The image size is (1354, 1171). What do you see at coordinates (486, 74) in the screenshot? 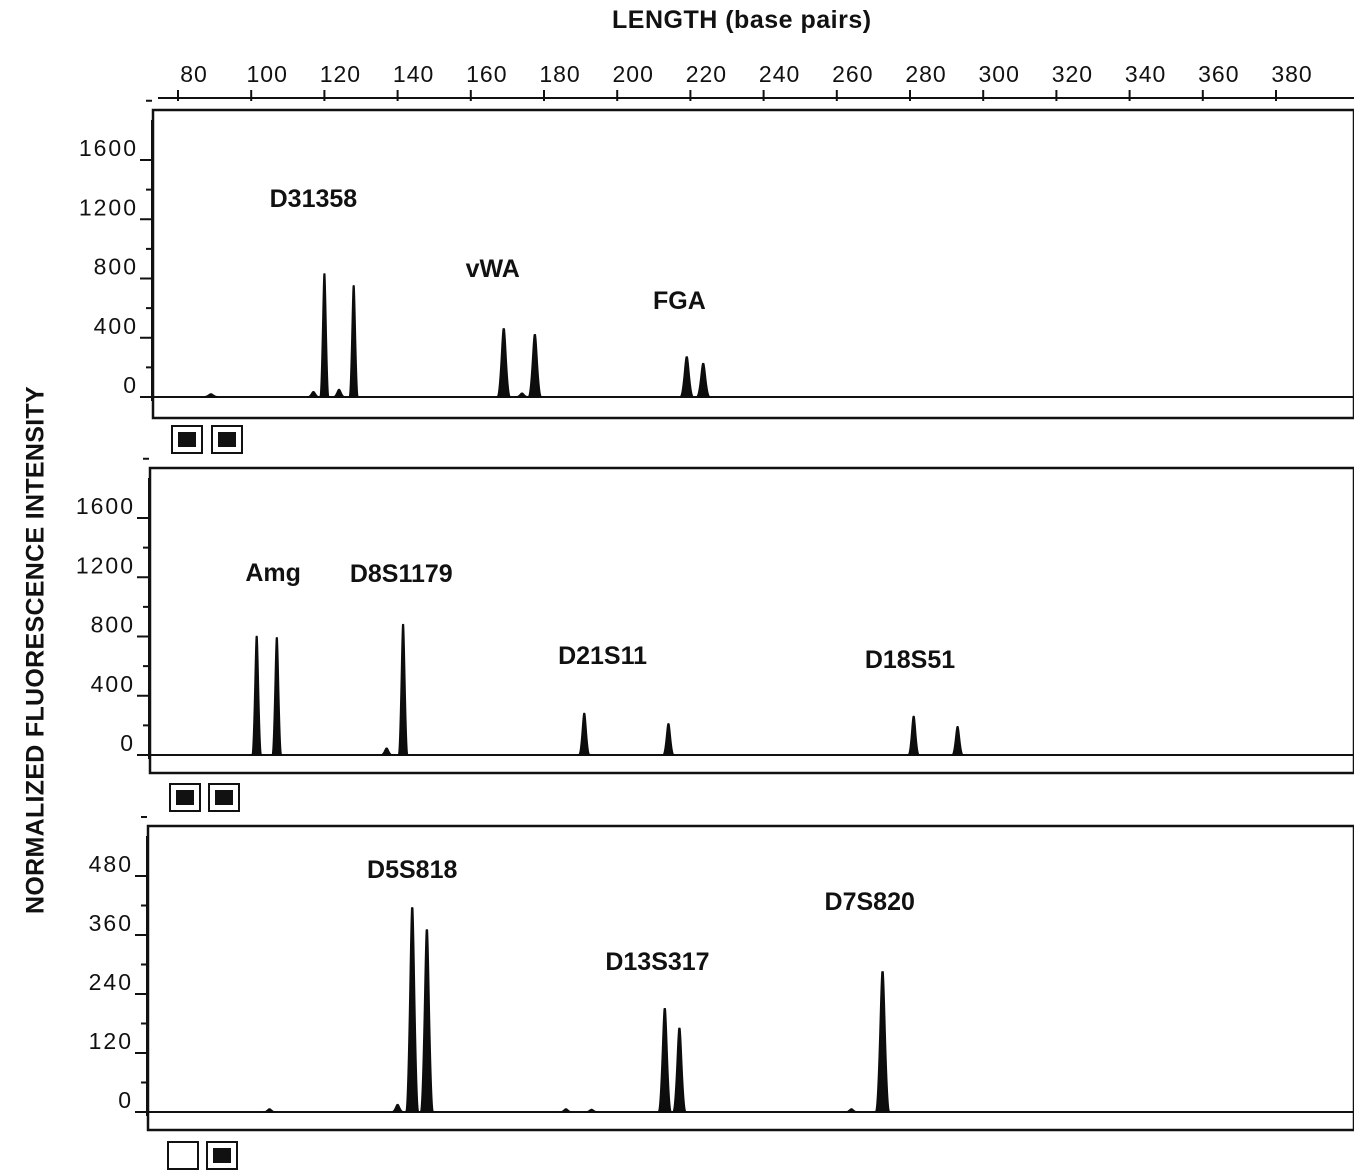
I see `x-tick-label: 160` at bounding box center [486, 74].